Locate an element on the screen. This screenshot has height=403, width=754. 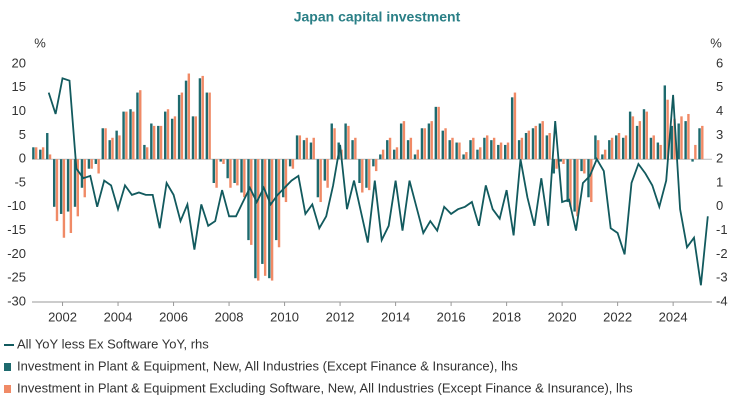
x-tick-label: 2002 is located at coordinates (62, 316).